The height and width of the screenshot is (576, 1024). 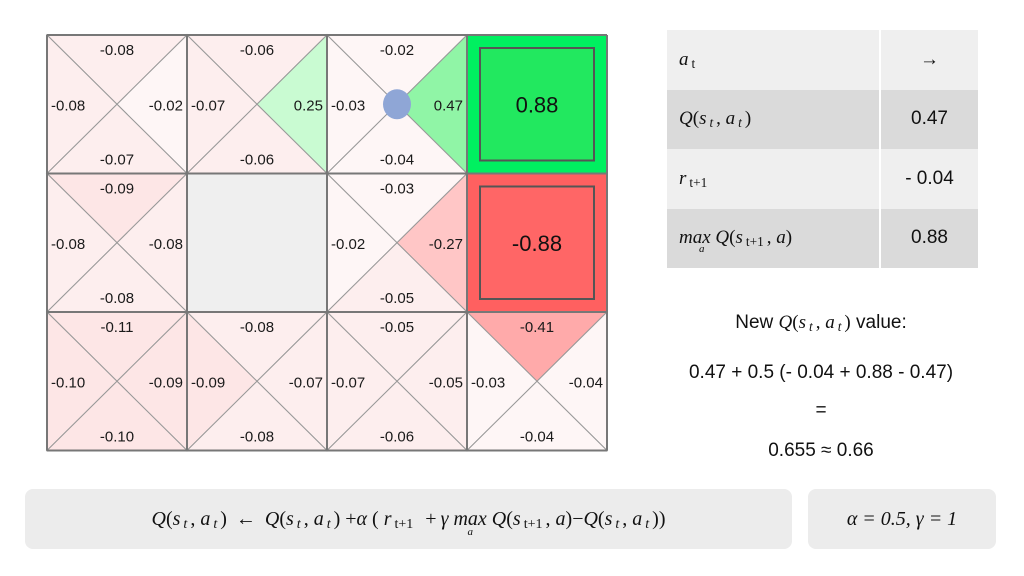 What do you see at coordinates (116, 327) in the screenshot?
I see `q-value-up: -0.11` at bounding box center [116, 327].